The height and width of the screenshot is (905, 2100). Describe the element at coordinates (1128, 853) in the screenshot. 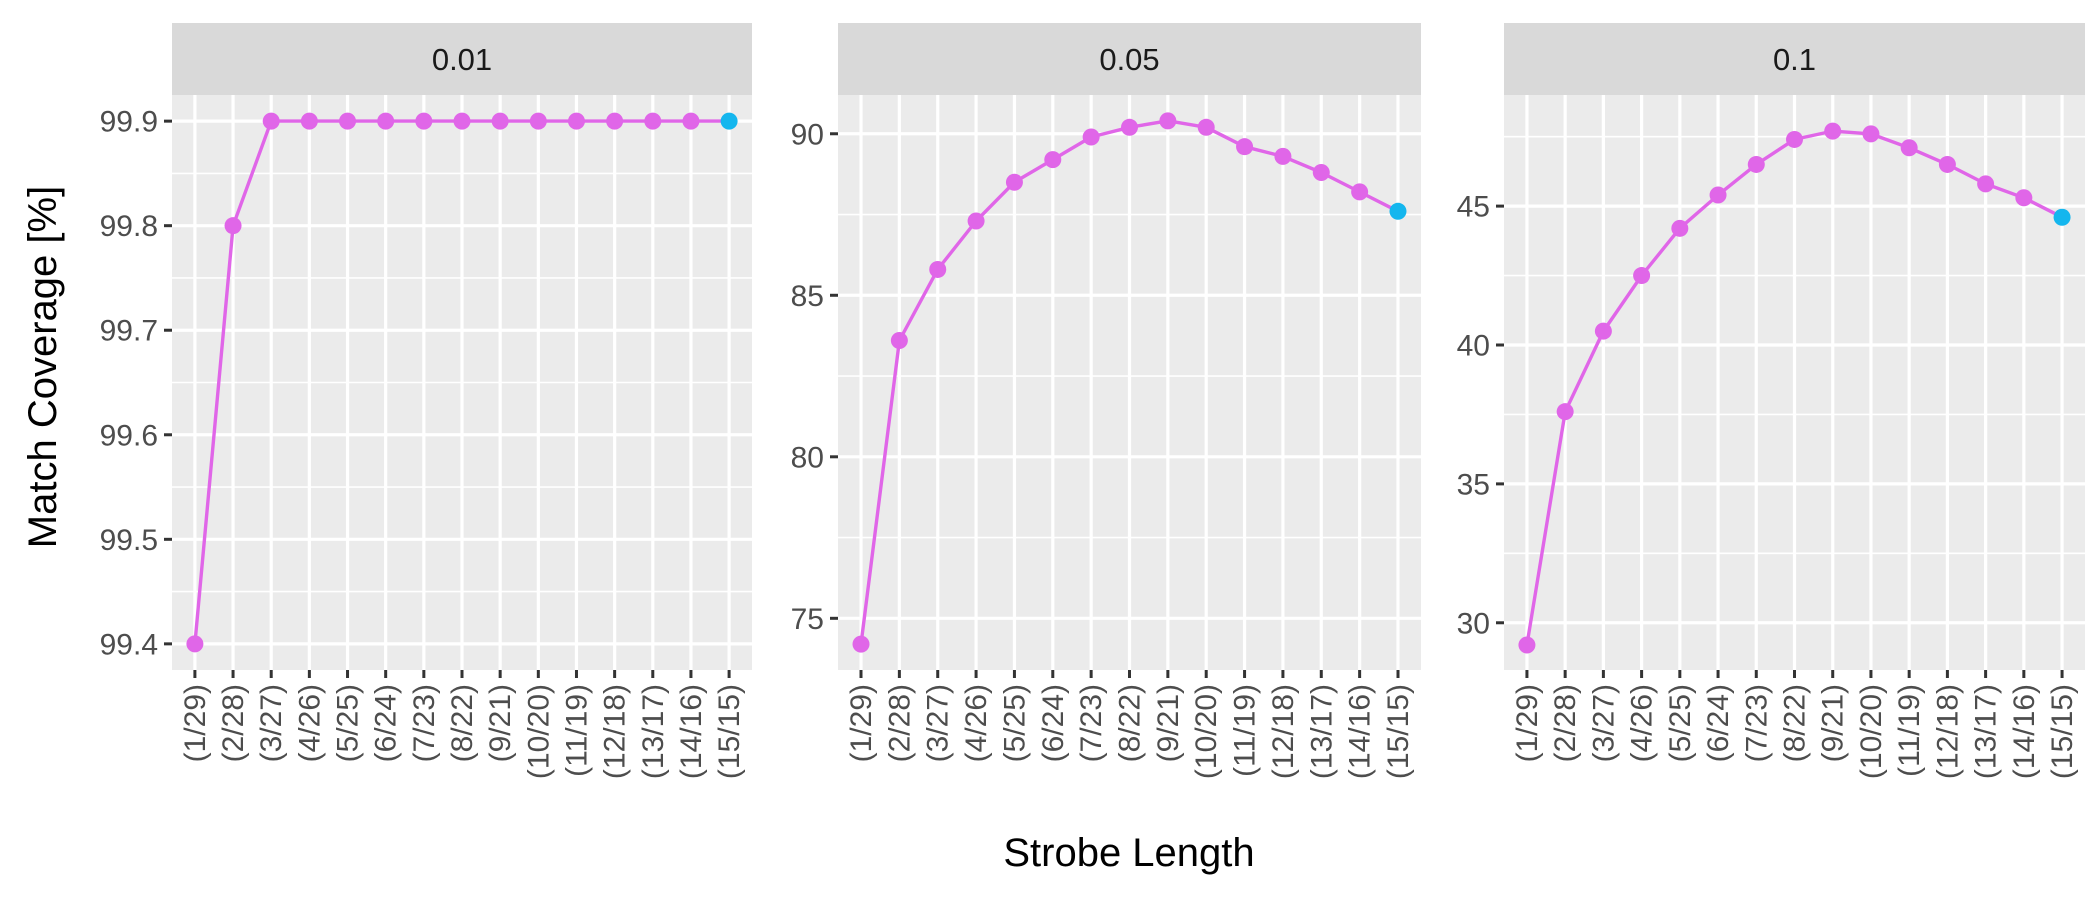

I see `x-axis-title: Strobe Length` at that location.